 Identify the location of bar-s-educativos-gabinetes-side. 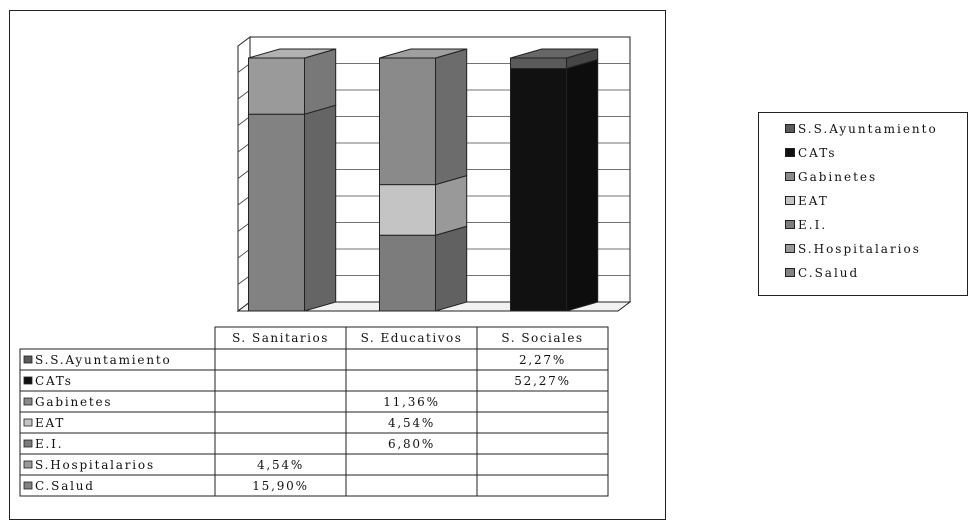
(451, 117).